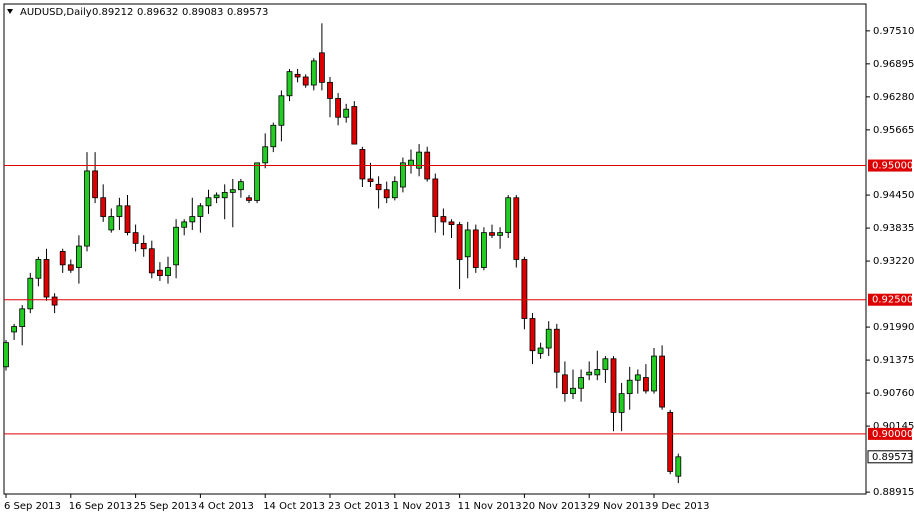 The image size is (914, 516). What do you see at coordinates (893, 97) in the screenshot?
I see `y-tick-label: 0.96280` at bounding box center [893, 97].